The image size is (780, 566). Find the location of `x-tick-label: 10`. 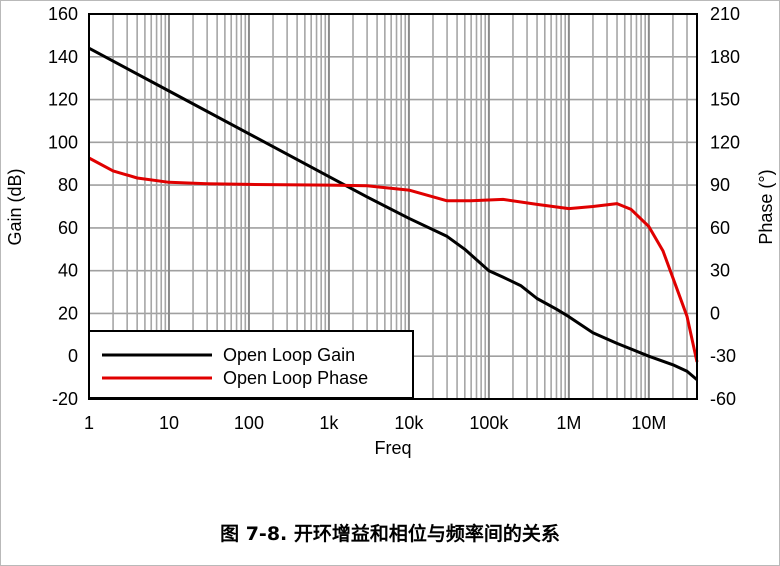

x-tick-label: 10 is located at coordinates (169, 423).